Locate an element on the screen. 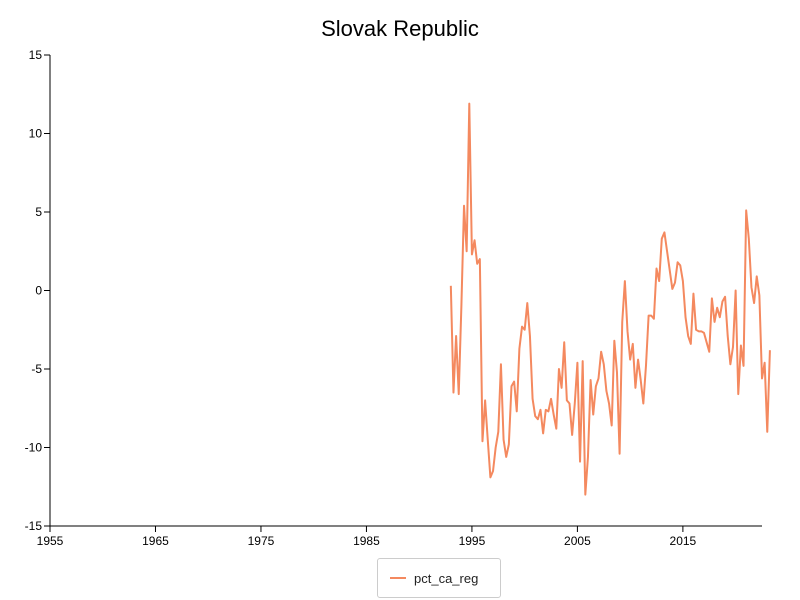 The width and height of the screenshot is (800, 600). y-axis: 15 10 5 0 -5 -10 -15 is located at coordinates (38, 290).